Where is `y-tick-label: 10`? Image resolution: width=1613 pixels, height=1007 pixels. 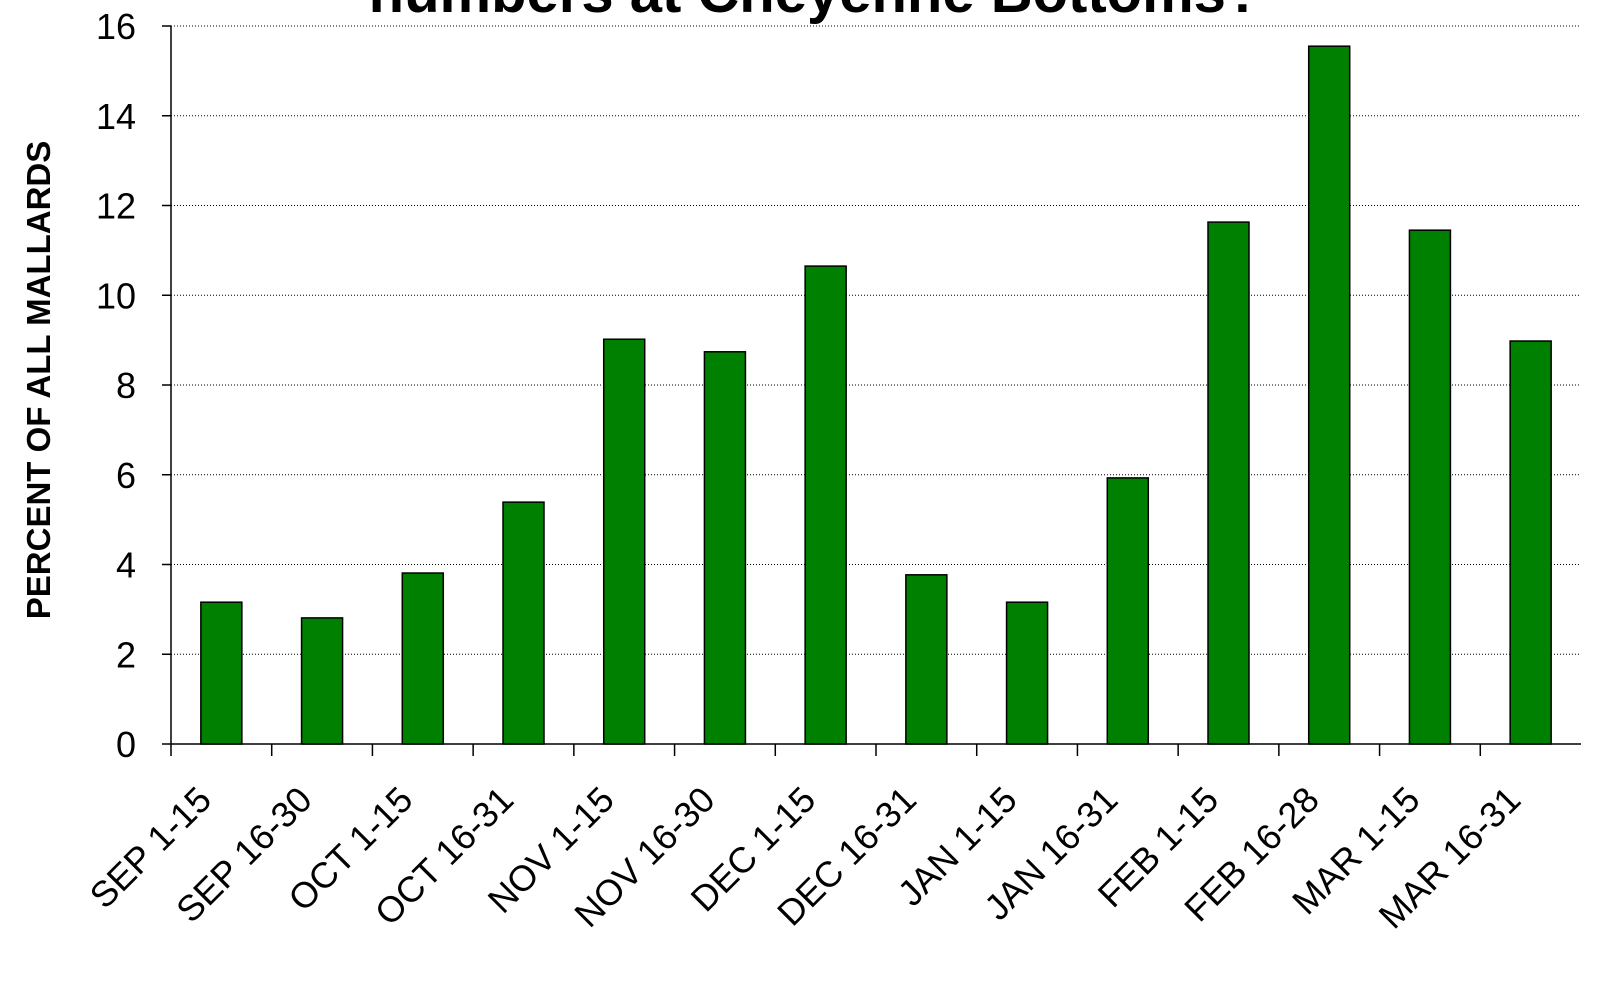
y-tick-label: 10 is located at coordinates (116, 295).